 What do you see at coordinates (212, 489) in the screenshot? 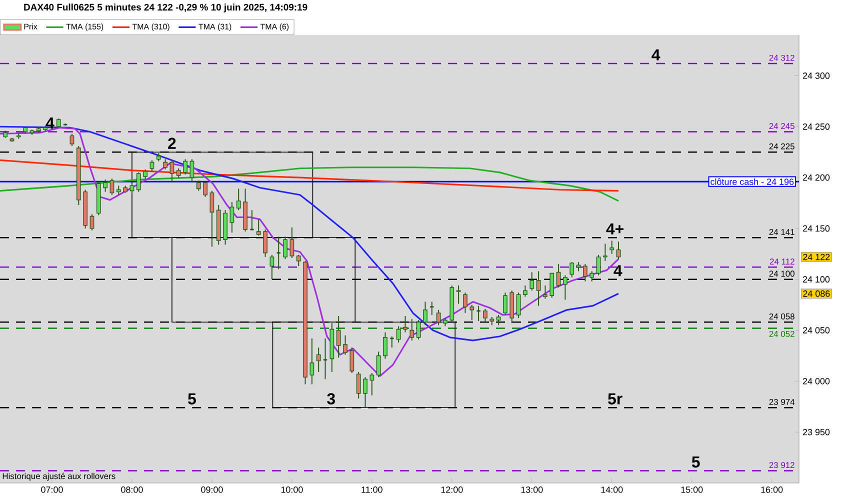
I see `x-tick-label: 09:00` at bounding box center [212, 489].